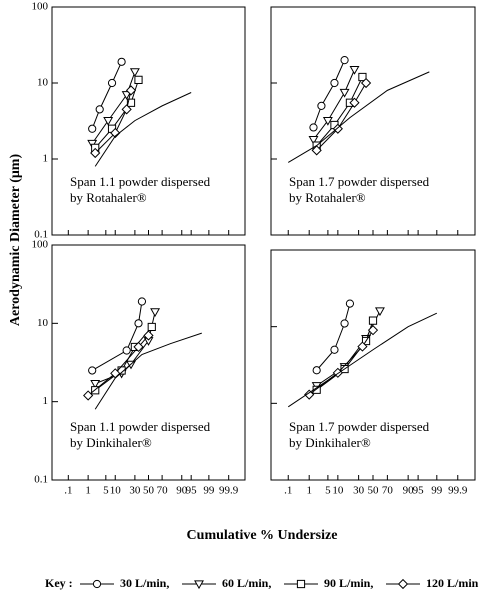 The image size is (500, 597). I want to click on x-tick-label: 30, so click(359, 491).